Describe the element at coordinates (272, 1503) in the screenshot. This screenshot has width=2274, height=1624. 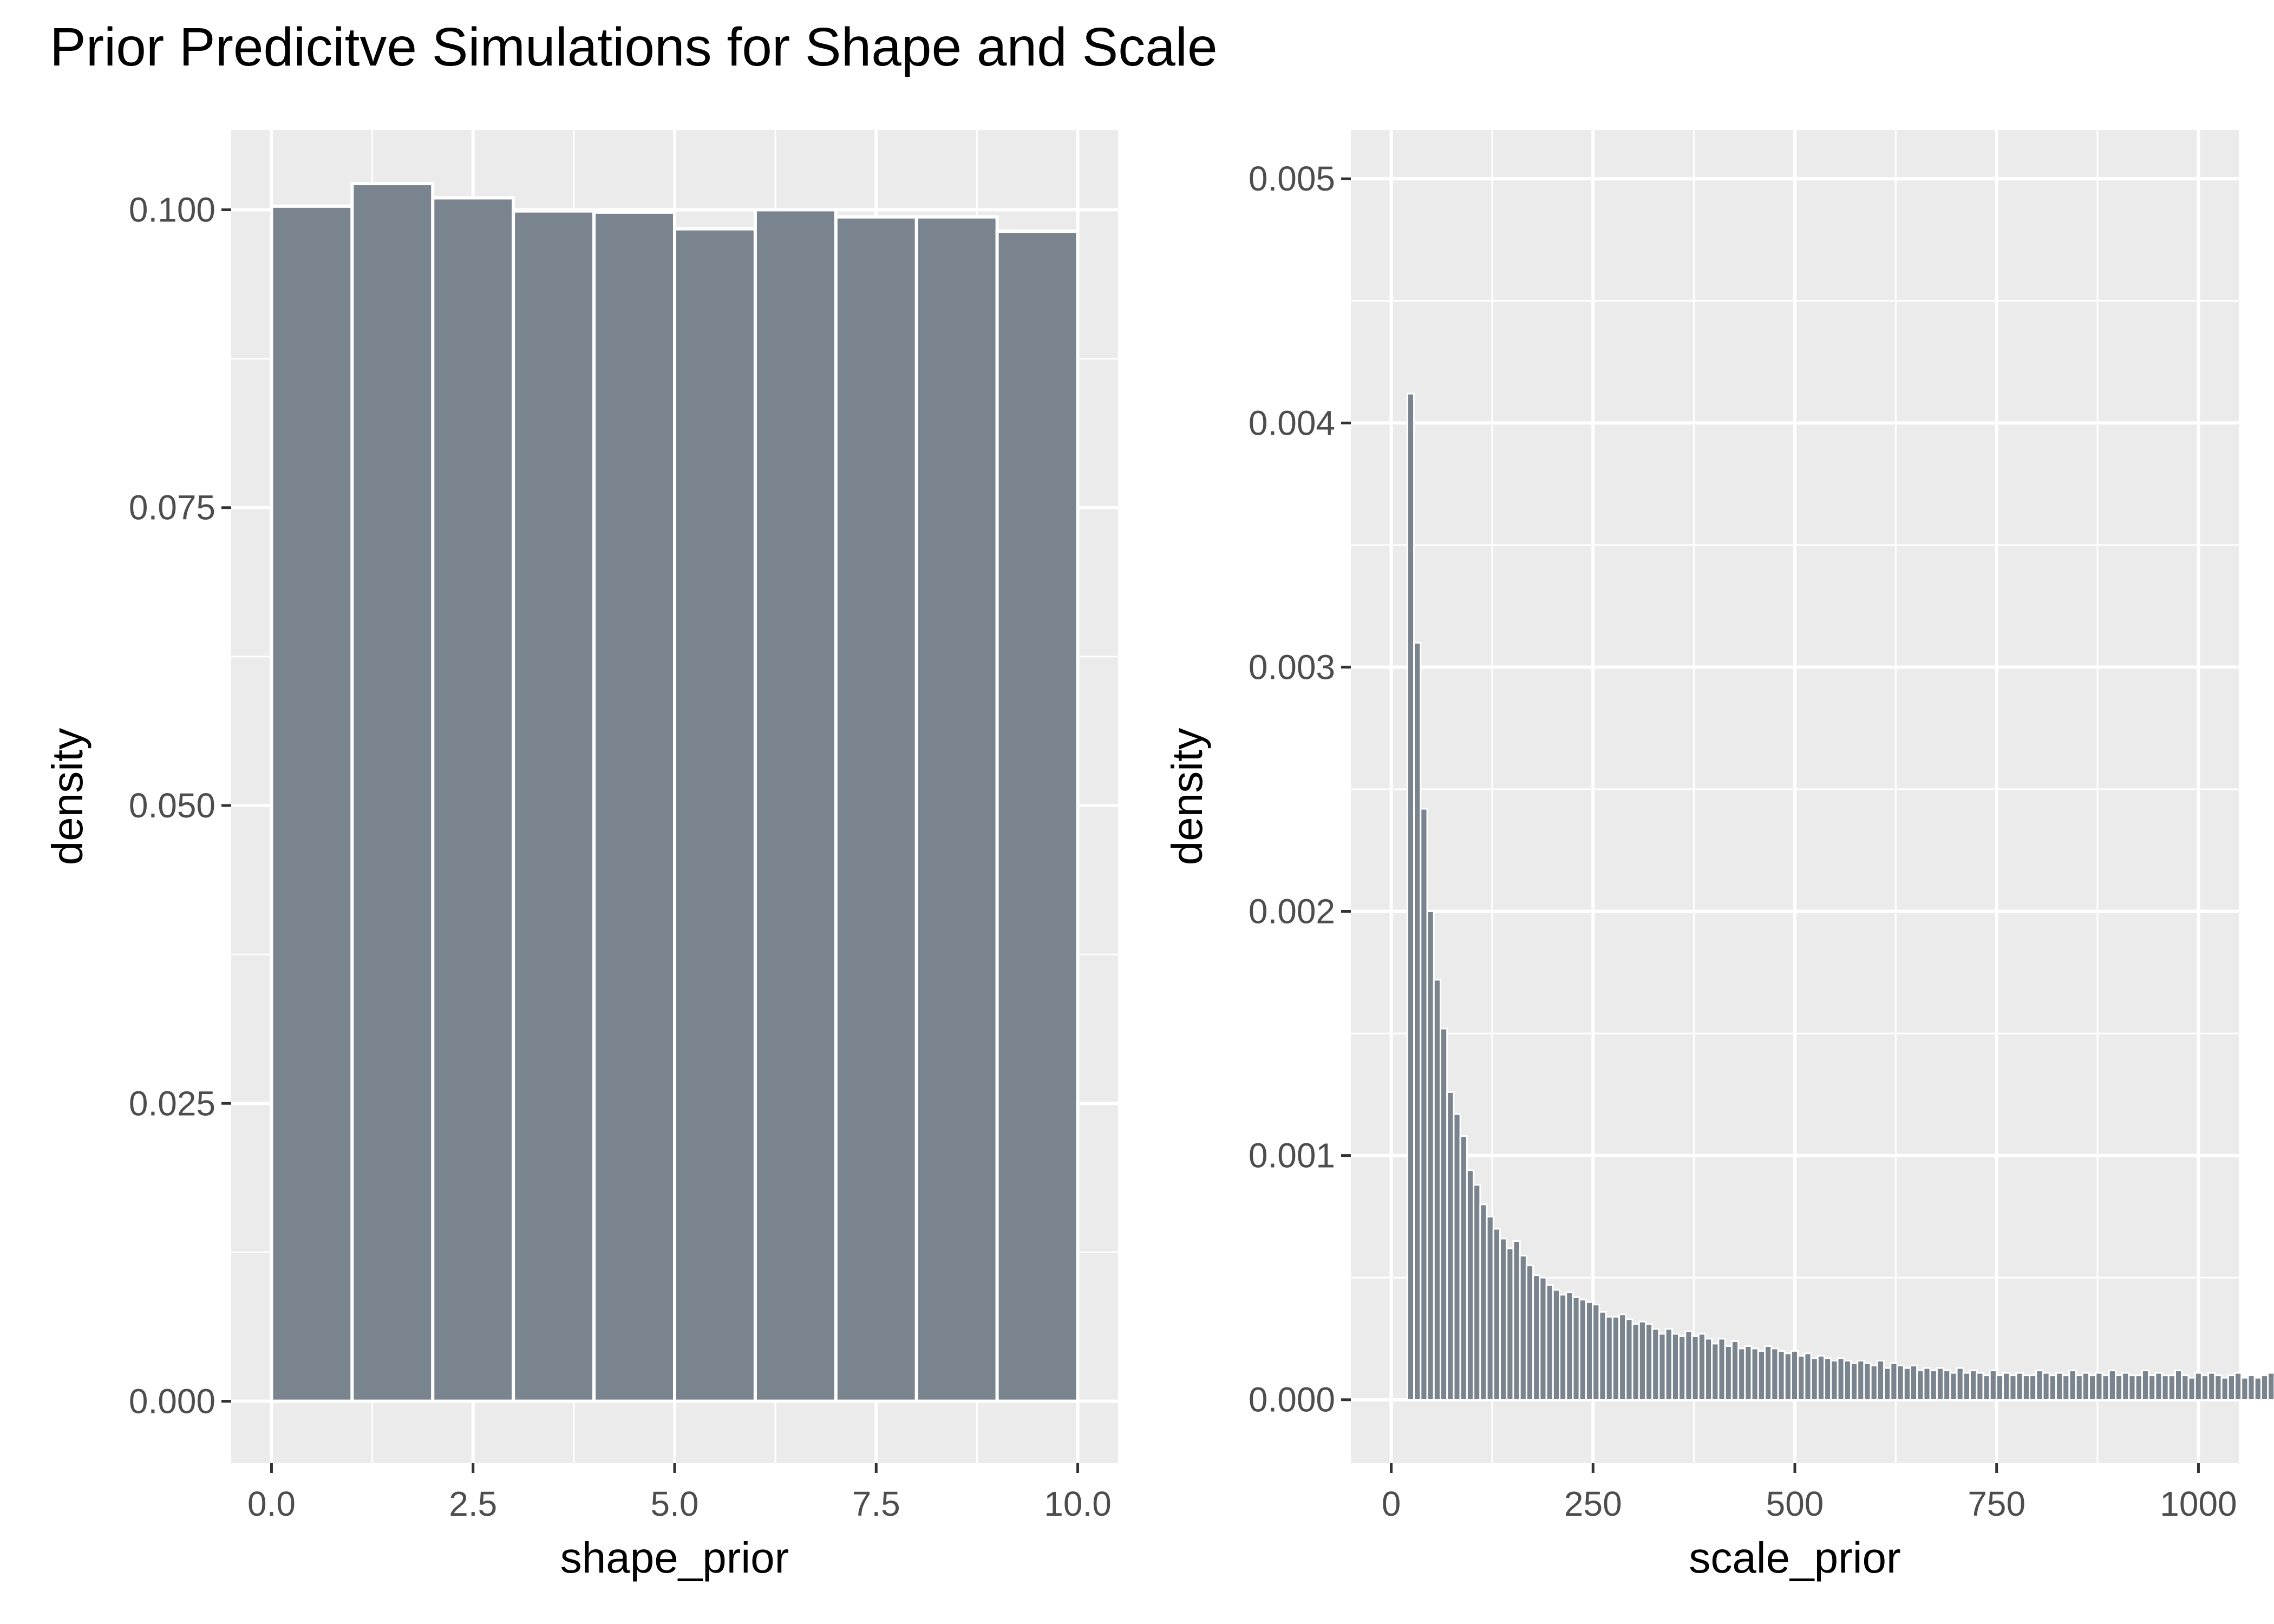
I see `x-tick-label: 0.0` at that location.